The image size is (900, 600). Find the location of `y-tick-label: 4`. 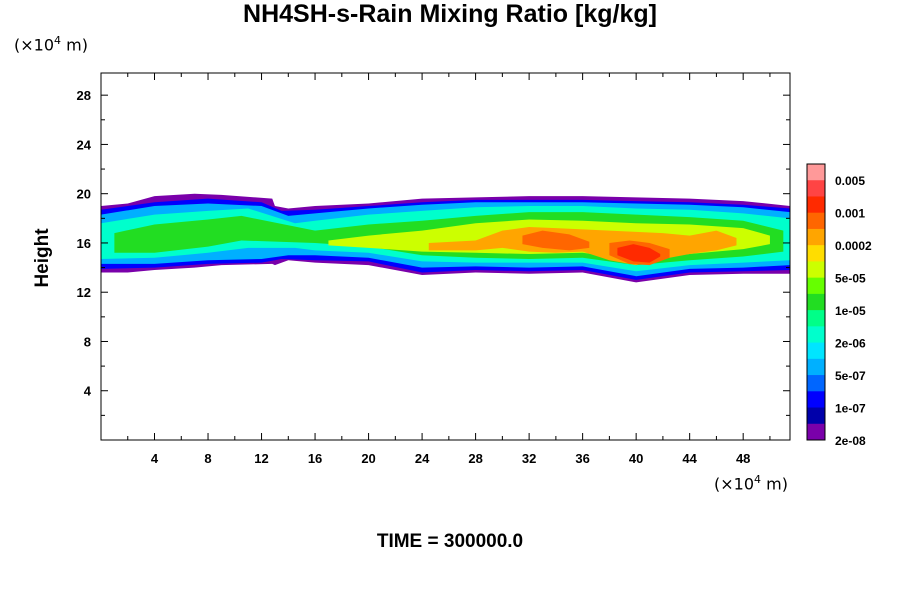

y-tick-label: 4 is located at coordinates (88, 391).